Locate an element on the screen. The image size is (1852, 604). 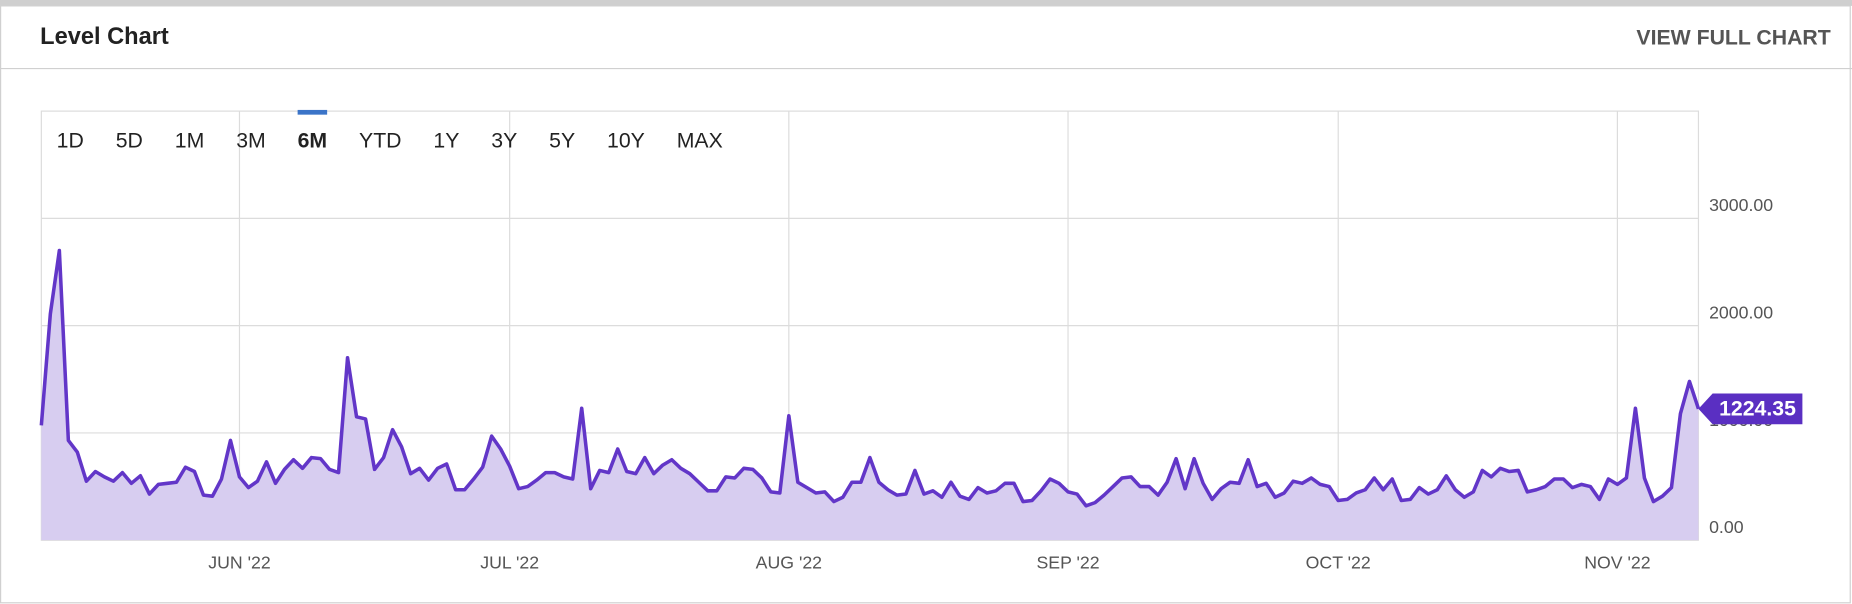
last-value-tag is located at coordinates (1750, 409).